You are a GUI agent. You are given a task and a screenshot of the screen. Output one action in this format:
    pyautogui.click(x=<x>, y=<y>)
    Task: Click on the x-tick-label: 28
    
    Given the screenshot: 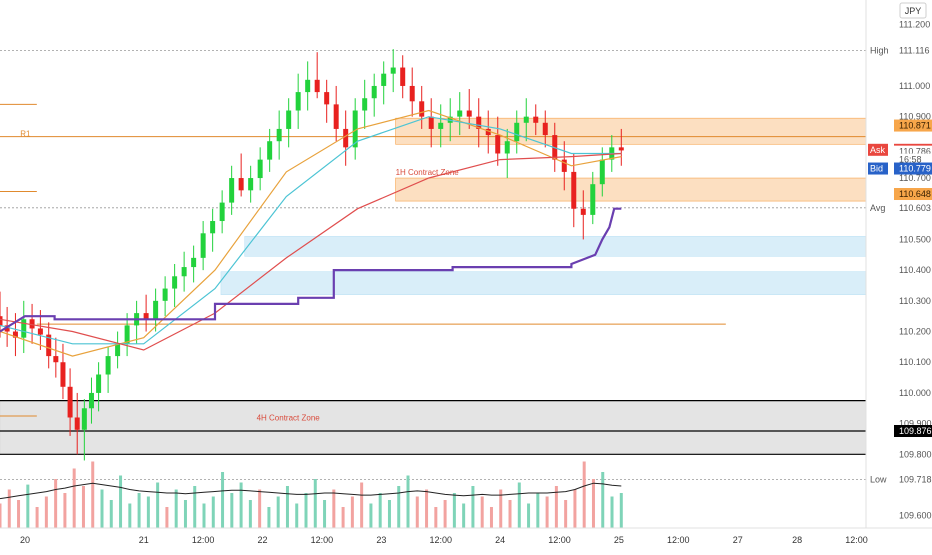 What is the action you would take?
    pyautogui.click(x=797, y=540)
    